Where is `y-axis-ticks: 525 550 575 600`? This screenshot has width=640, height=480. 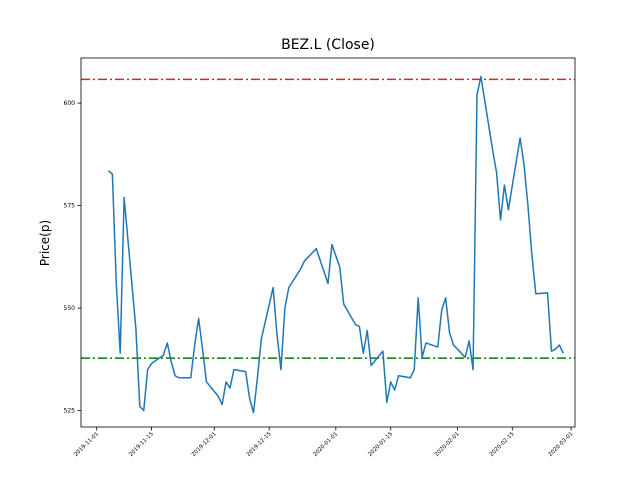 y-axis-ticks: 525 550 575 600 is located at coordinates (72, 257).